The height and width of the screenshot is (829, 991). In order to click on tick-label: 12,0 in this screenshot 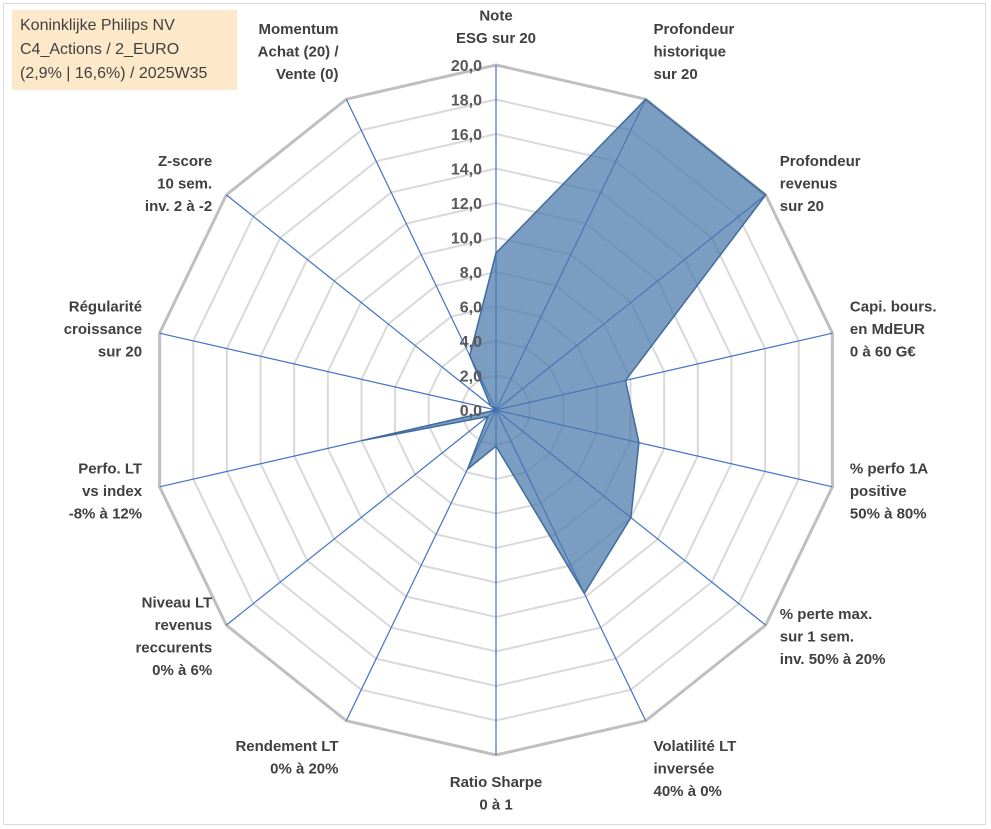, I will do `click(466, 204)`.